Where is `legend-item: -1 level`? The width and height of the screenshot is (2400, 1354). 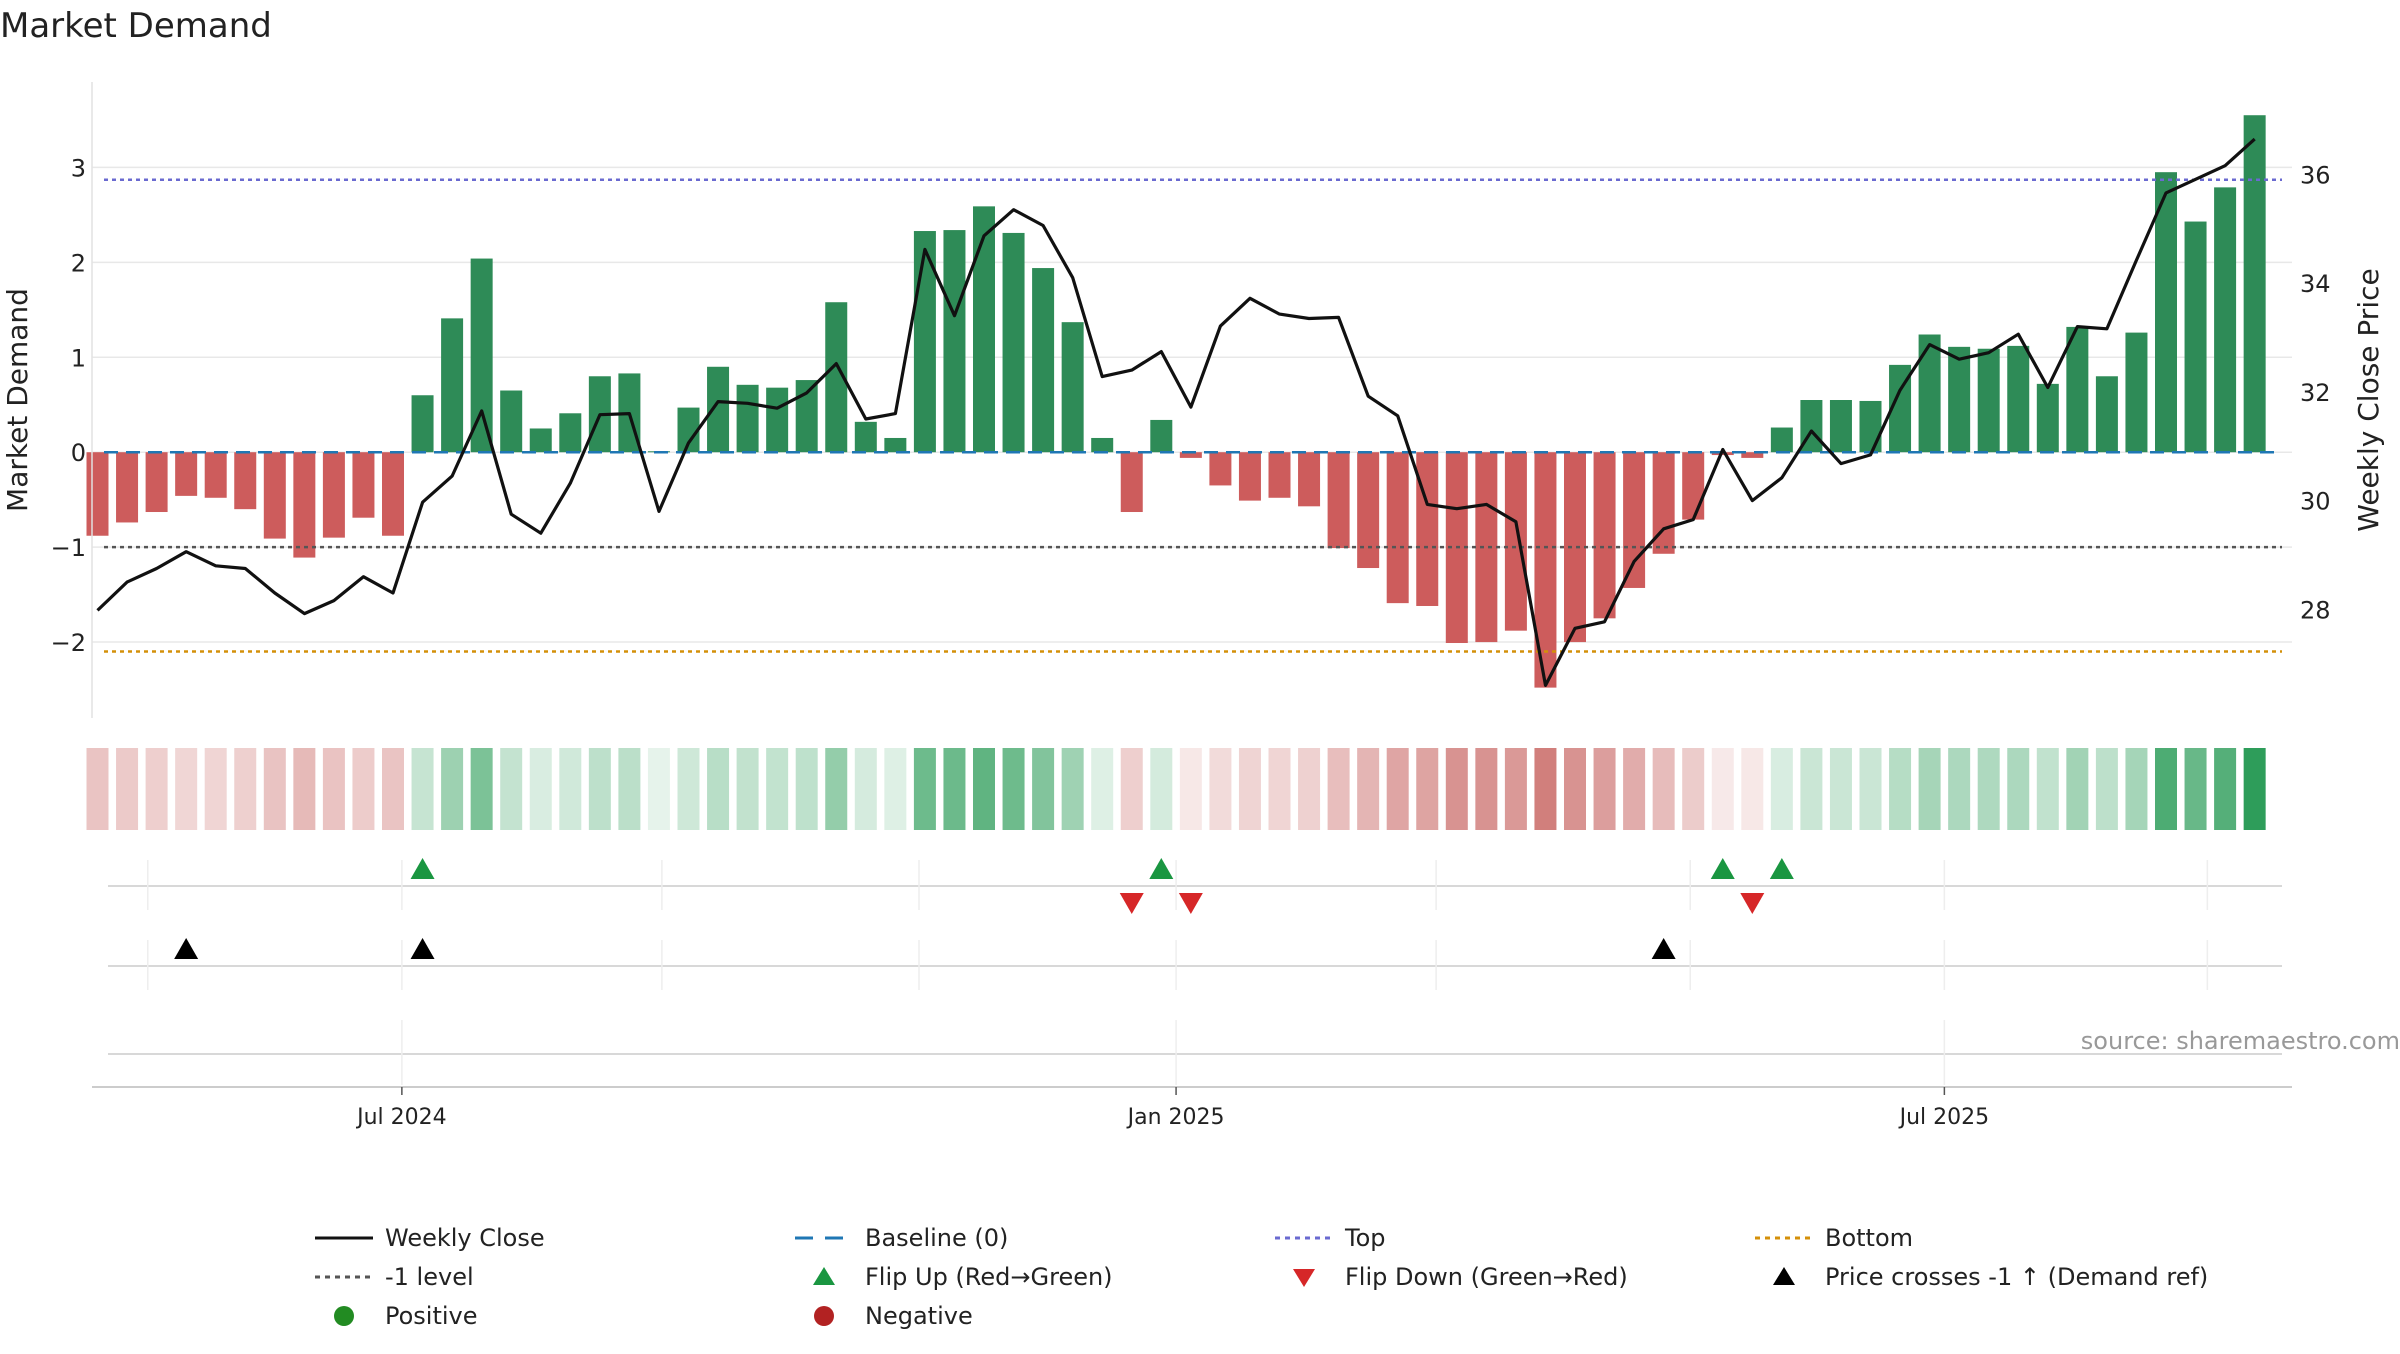 legend-item: -1 level is located at coordinates (394, 1277).